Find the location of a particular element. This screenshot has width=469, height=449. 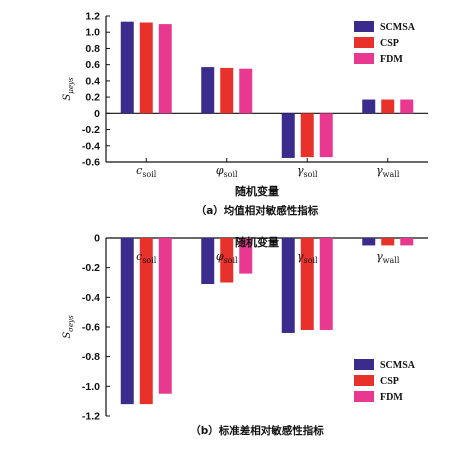

chart-a-legend-swatch-fdm is located at coordinates (364, 58).